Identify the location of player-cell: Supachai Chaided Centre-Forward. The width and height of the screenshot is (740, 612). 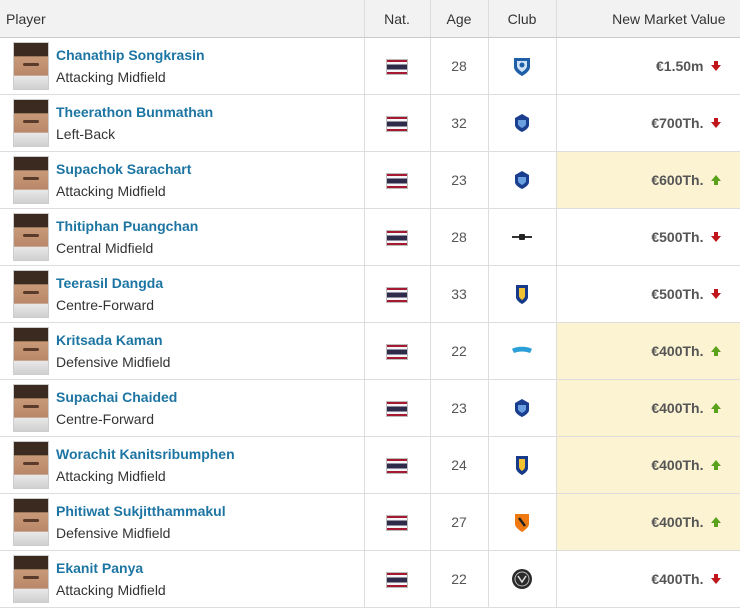
(182, 408).